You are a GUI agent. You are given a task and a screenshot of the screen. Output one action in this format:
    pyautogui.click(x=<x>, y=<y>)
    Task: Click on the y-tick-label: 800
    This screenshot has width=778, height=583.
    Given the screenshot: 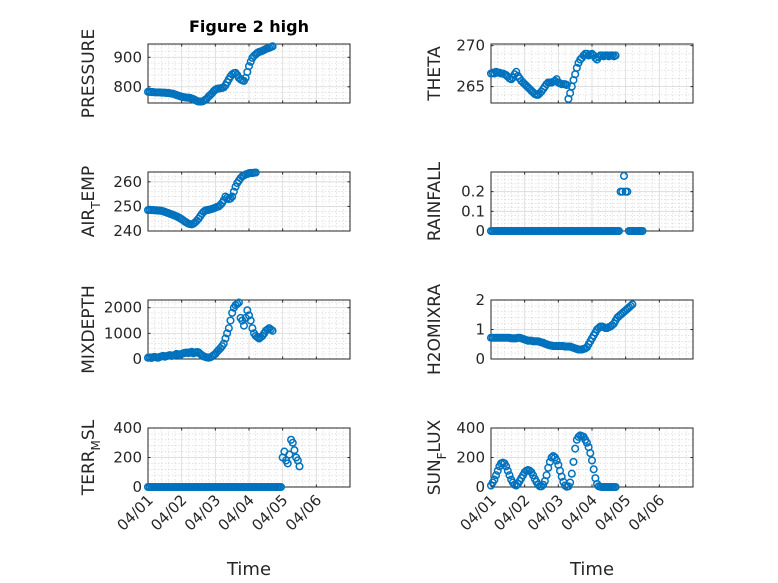 What is the action you would take?
    pyautogui.click(x=127, y=87)
    